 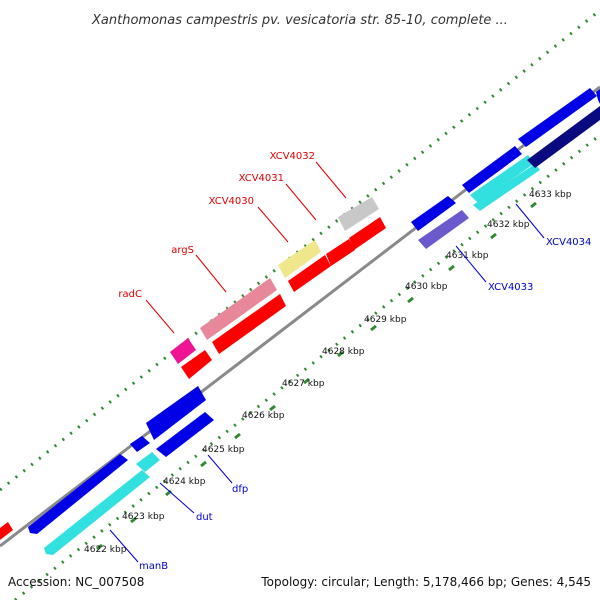 What do you see at coordinates (261, 178) in the screenshot?
I see `gene-label-XCV4031: XCV4031` at bounding box center [261, 178].